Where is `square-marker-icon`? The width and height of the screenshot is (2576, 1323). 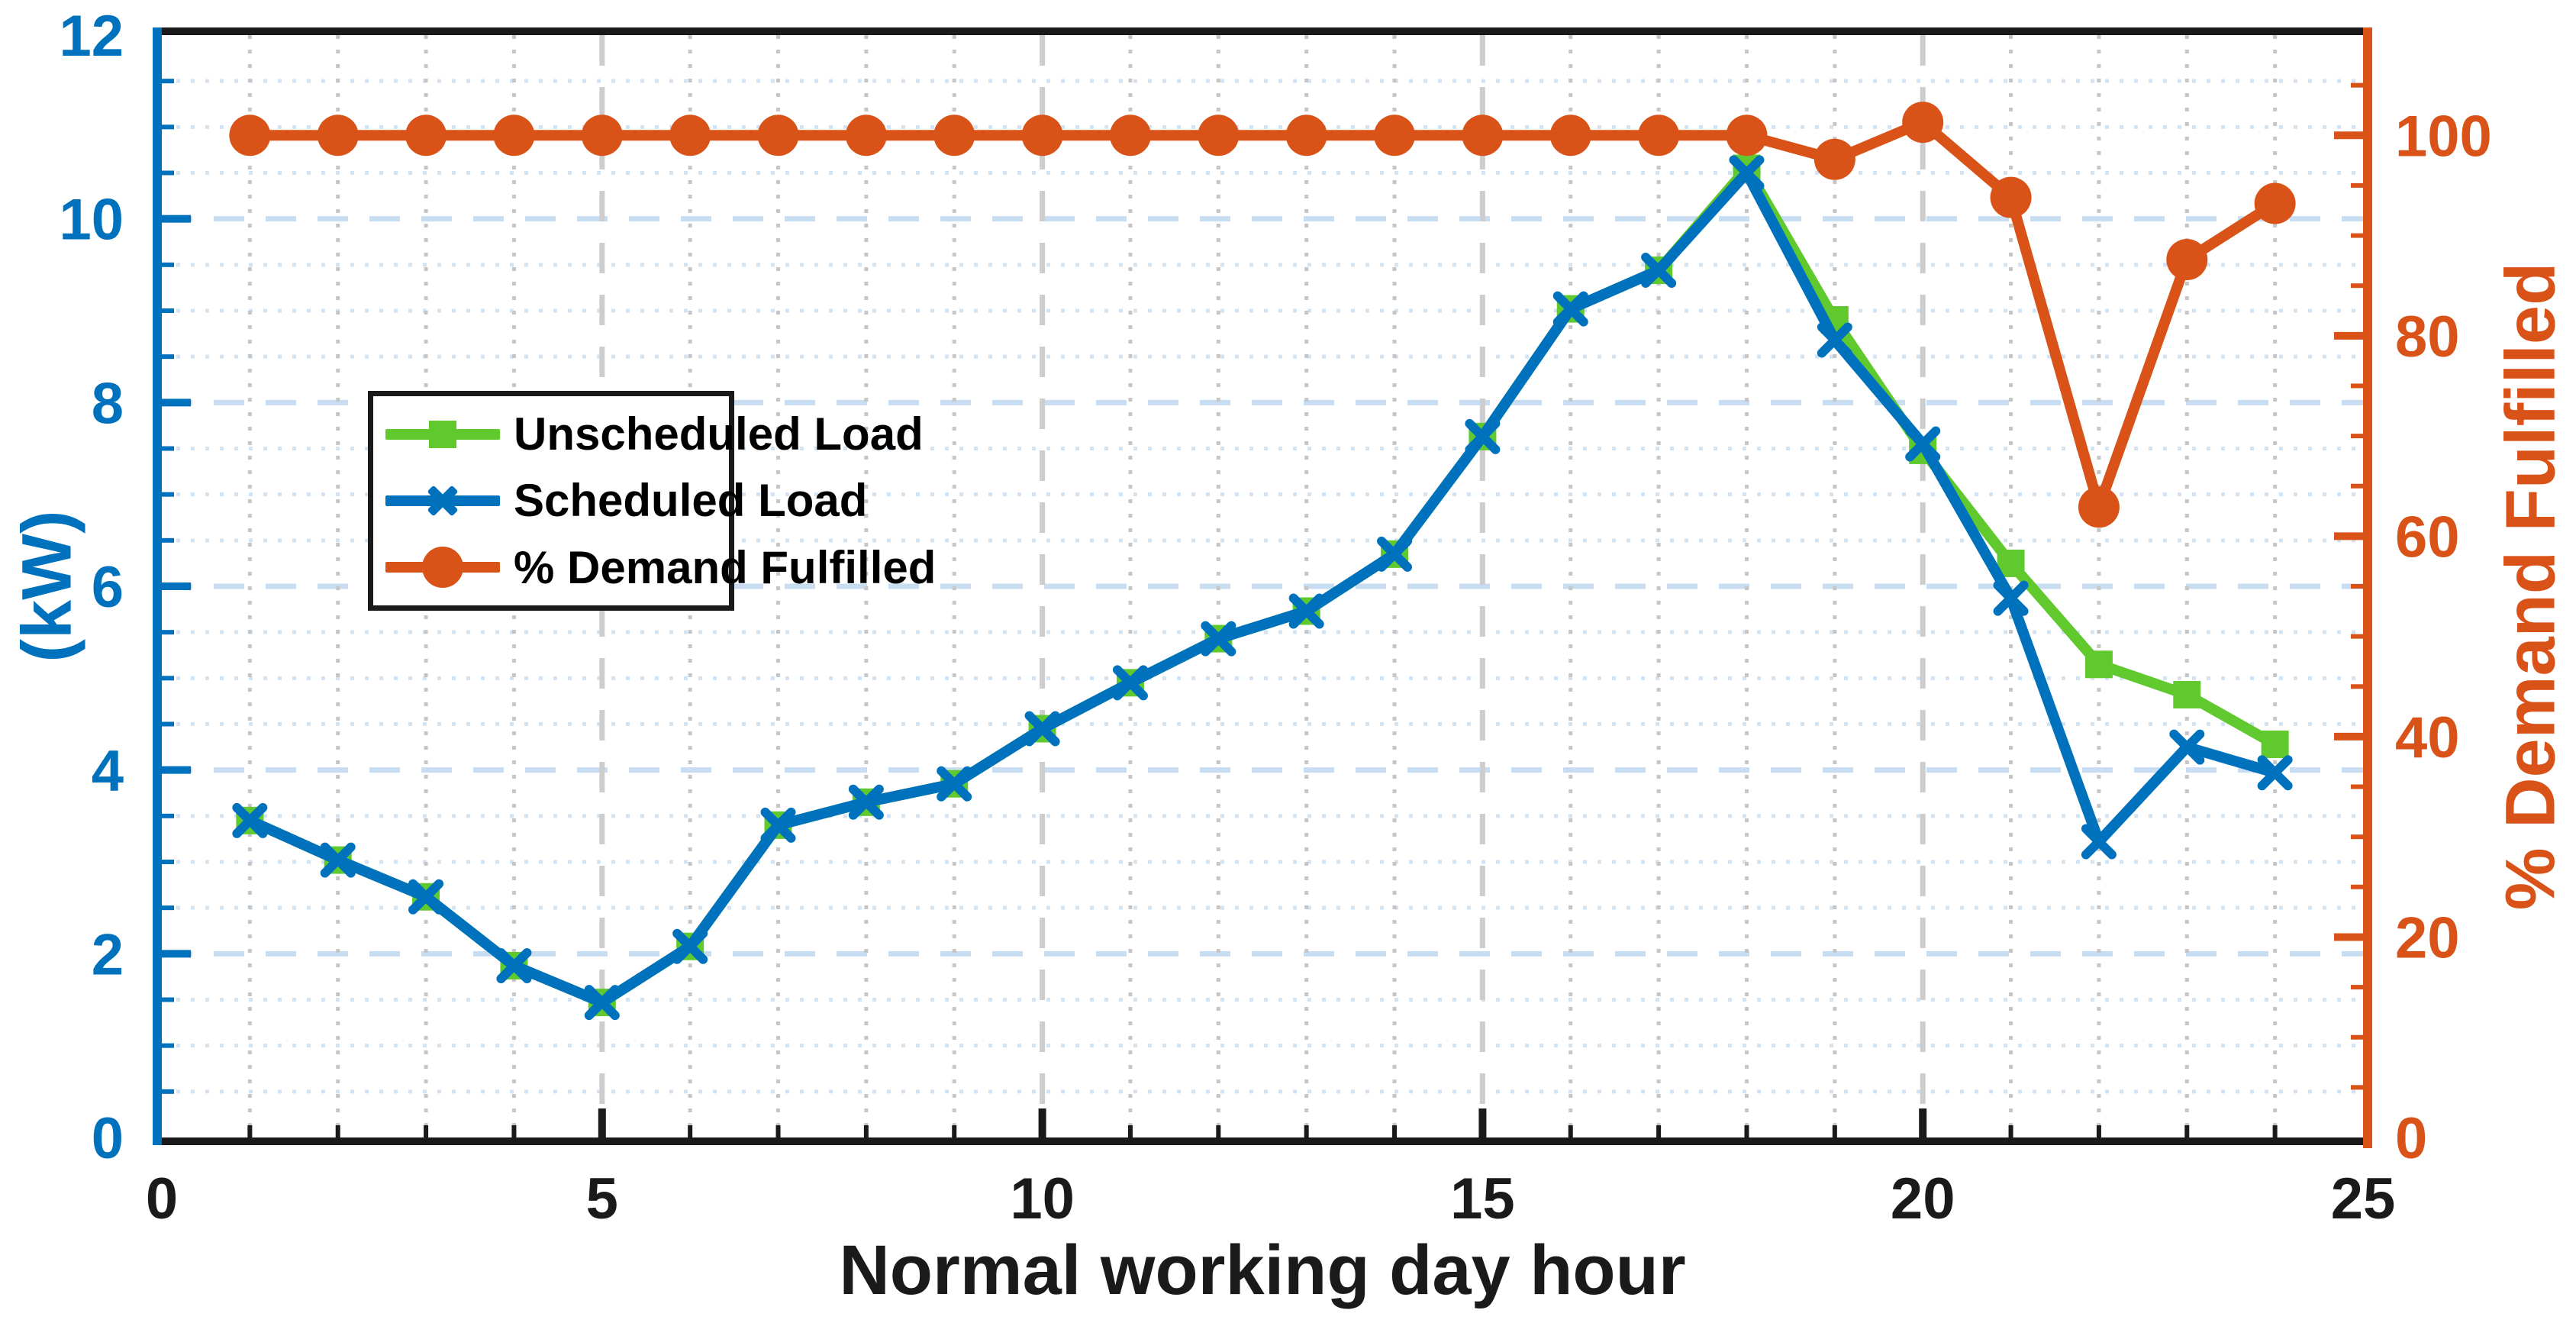 square-marker-icon is located at coordinates (443, 434).